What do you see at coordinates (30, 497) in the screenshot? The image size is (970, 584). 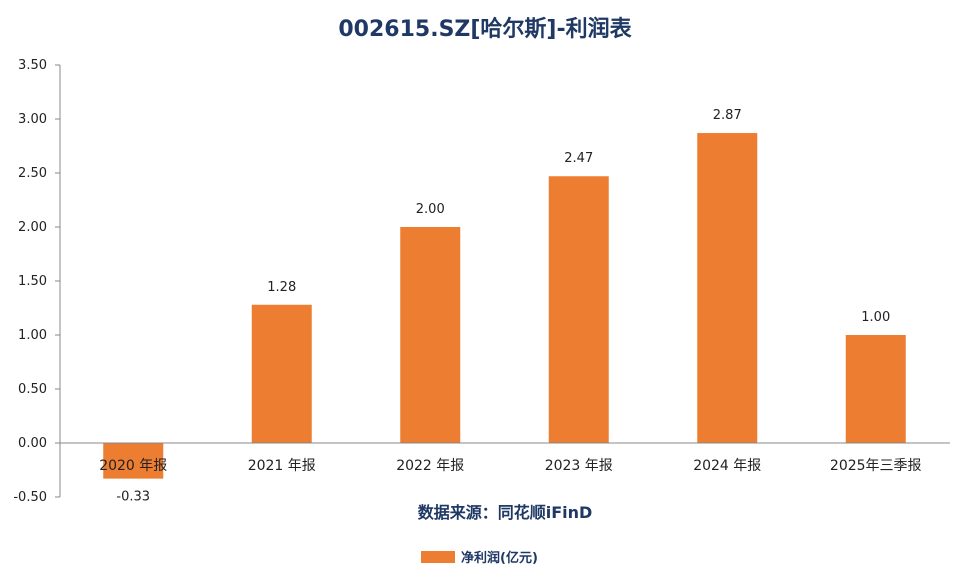 I see `y-tick-label: -0.50` at bounding box center [30, 497].